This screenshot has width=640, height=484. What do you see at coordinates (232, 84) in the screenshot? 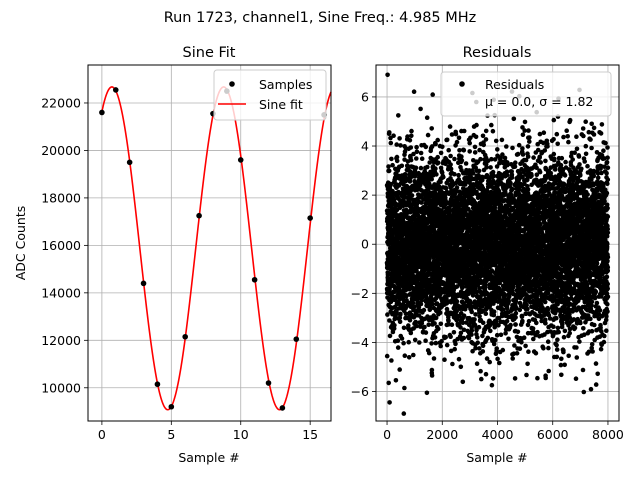
I see `legend-samples-marker` at bounding box center [232, 84].